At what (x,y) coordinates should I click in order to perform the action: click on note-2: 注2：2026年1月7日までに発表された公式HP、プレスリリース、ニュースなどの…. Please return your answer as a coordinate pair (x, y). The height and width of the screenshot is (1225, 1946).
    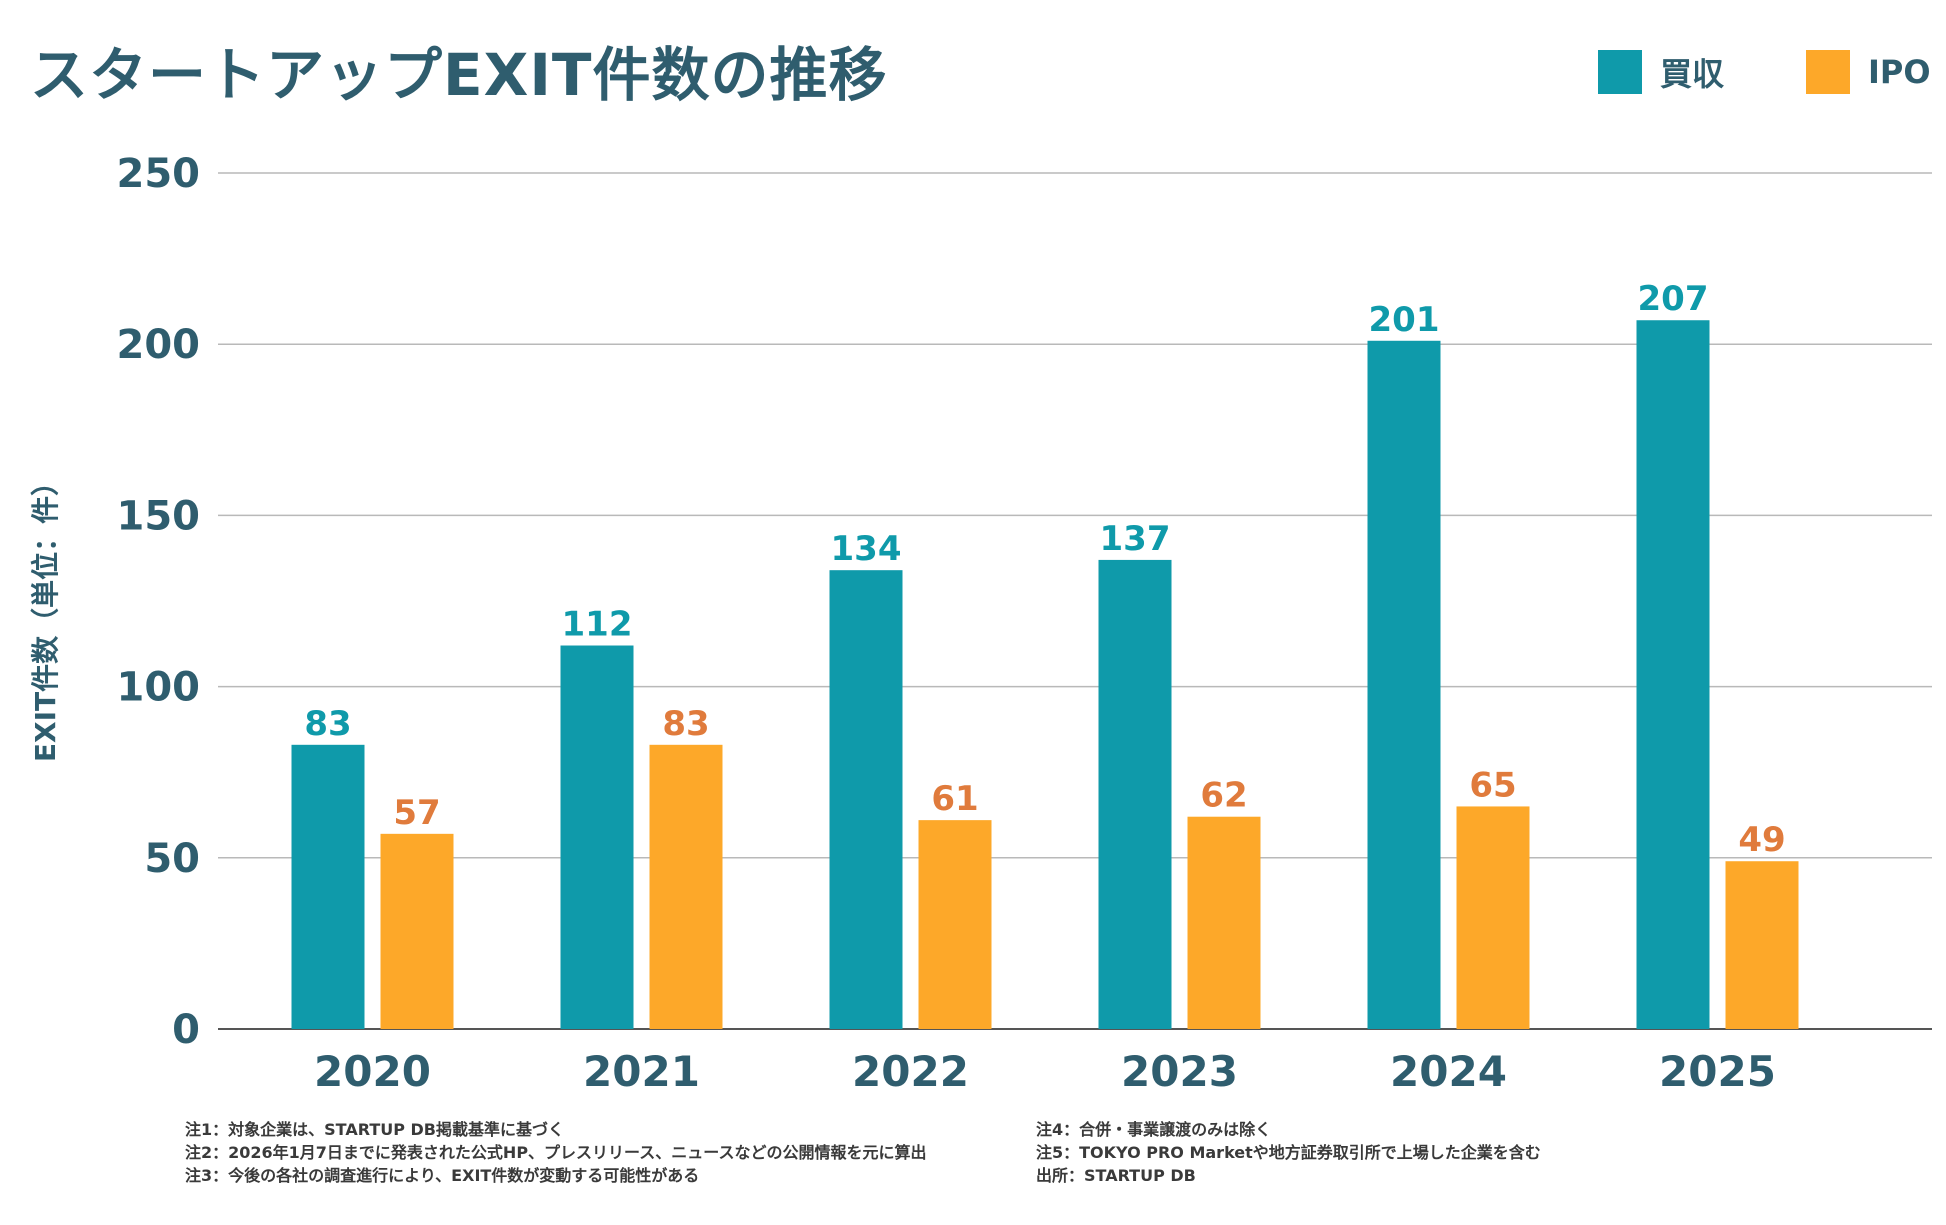
    Looking at the image, I should click on (556, 1152).